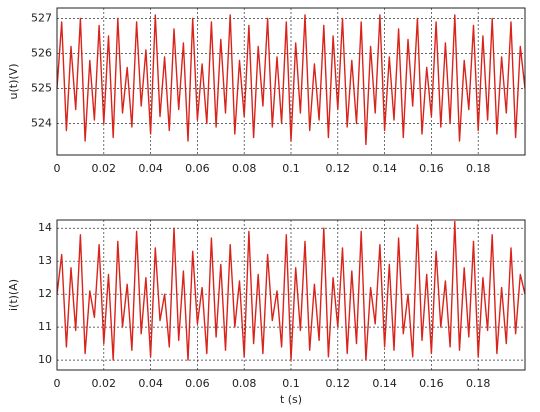 This screenshot has height=412, width=540. I want to click on y-tick-label: 526, so click(41, 53).